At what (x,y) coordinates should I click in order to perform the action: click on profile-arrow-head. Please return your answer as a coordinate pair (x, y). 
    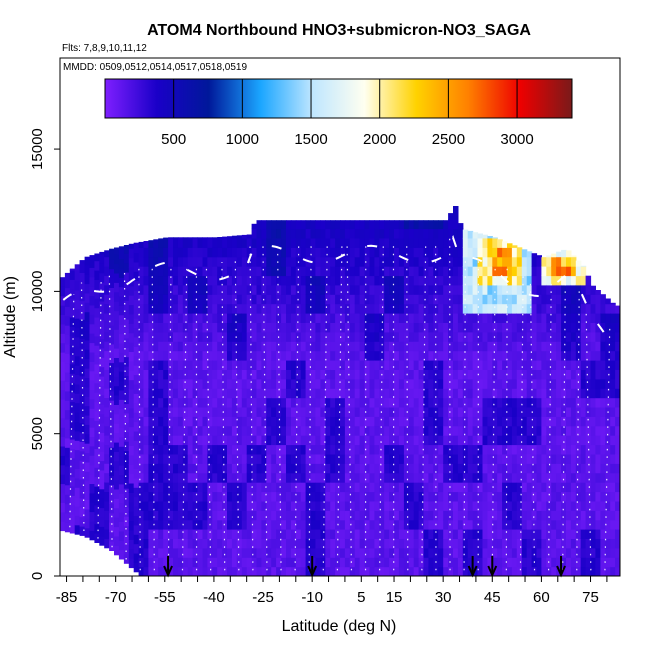
    Looking at the image, I should click on (561, 571).